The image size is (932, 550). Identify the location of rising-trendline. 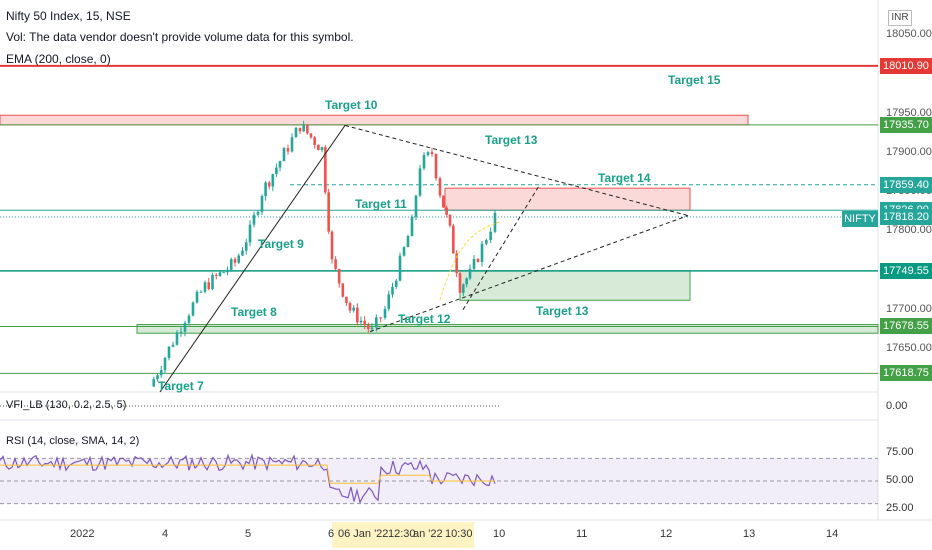
(252, 259).